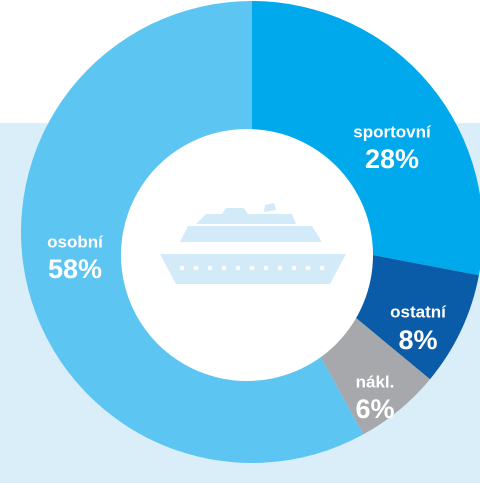  I want to click on slice-name: sportovní, so click(392, 131).